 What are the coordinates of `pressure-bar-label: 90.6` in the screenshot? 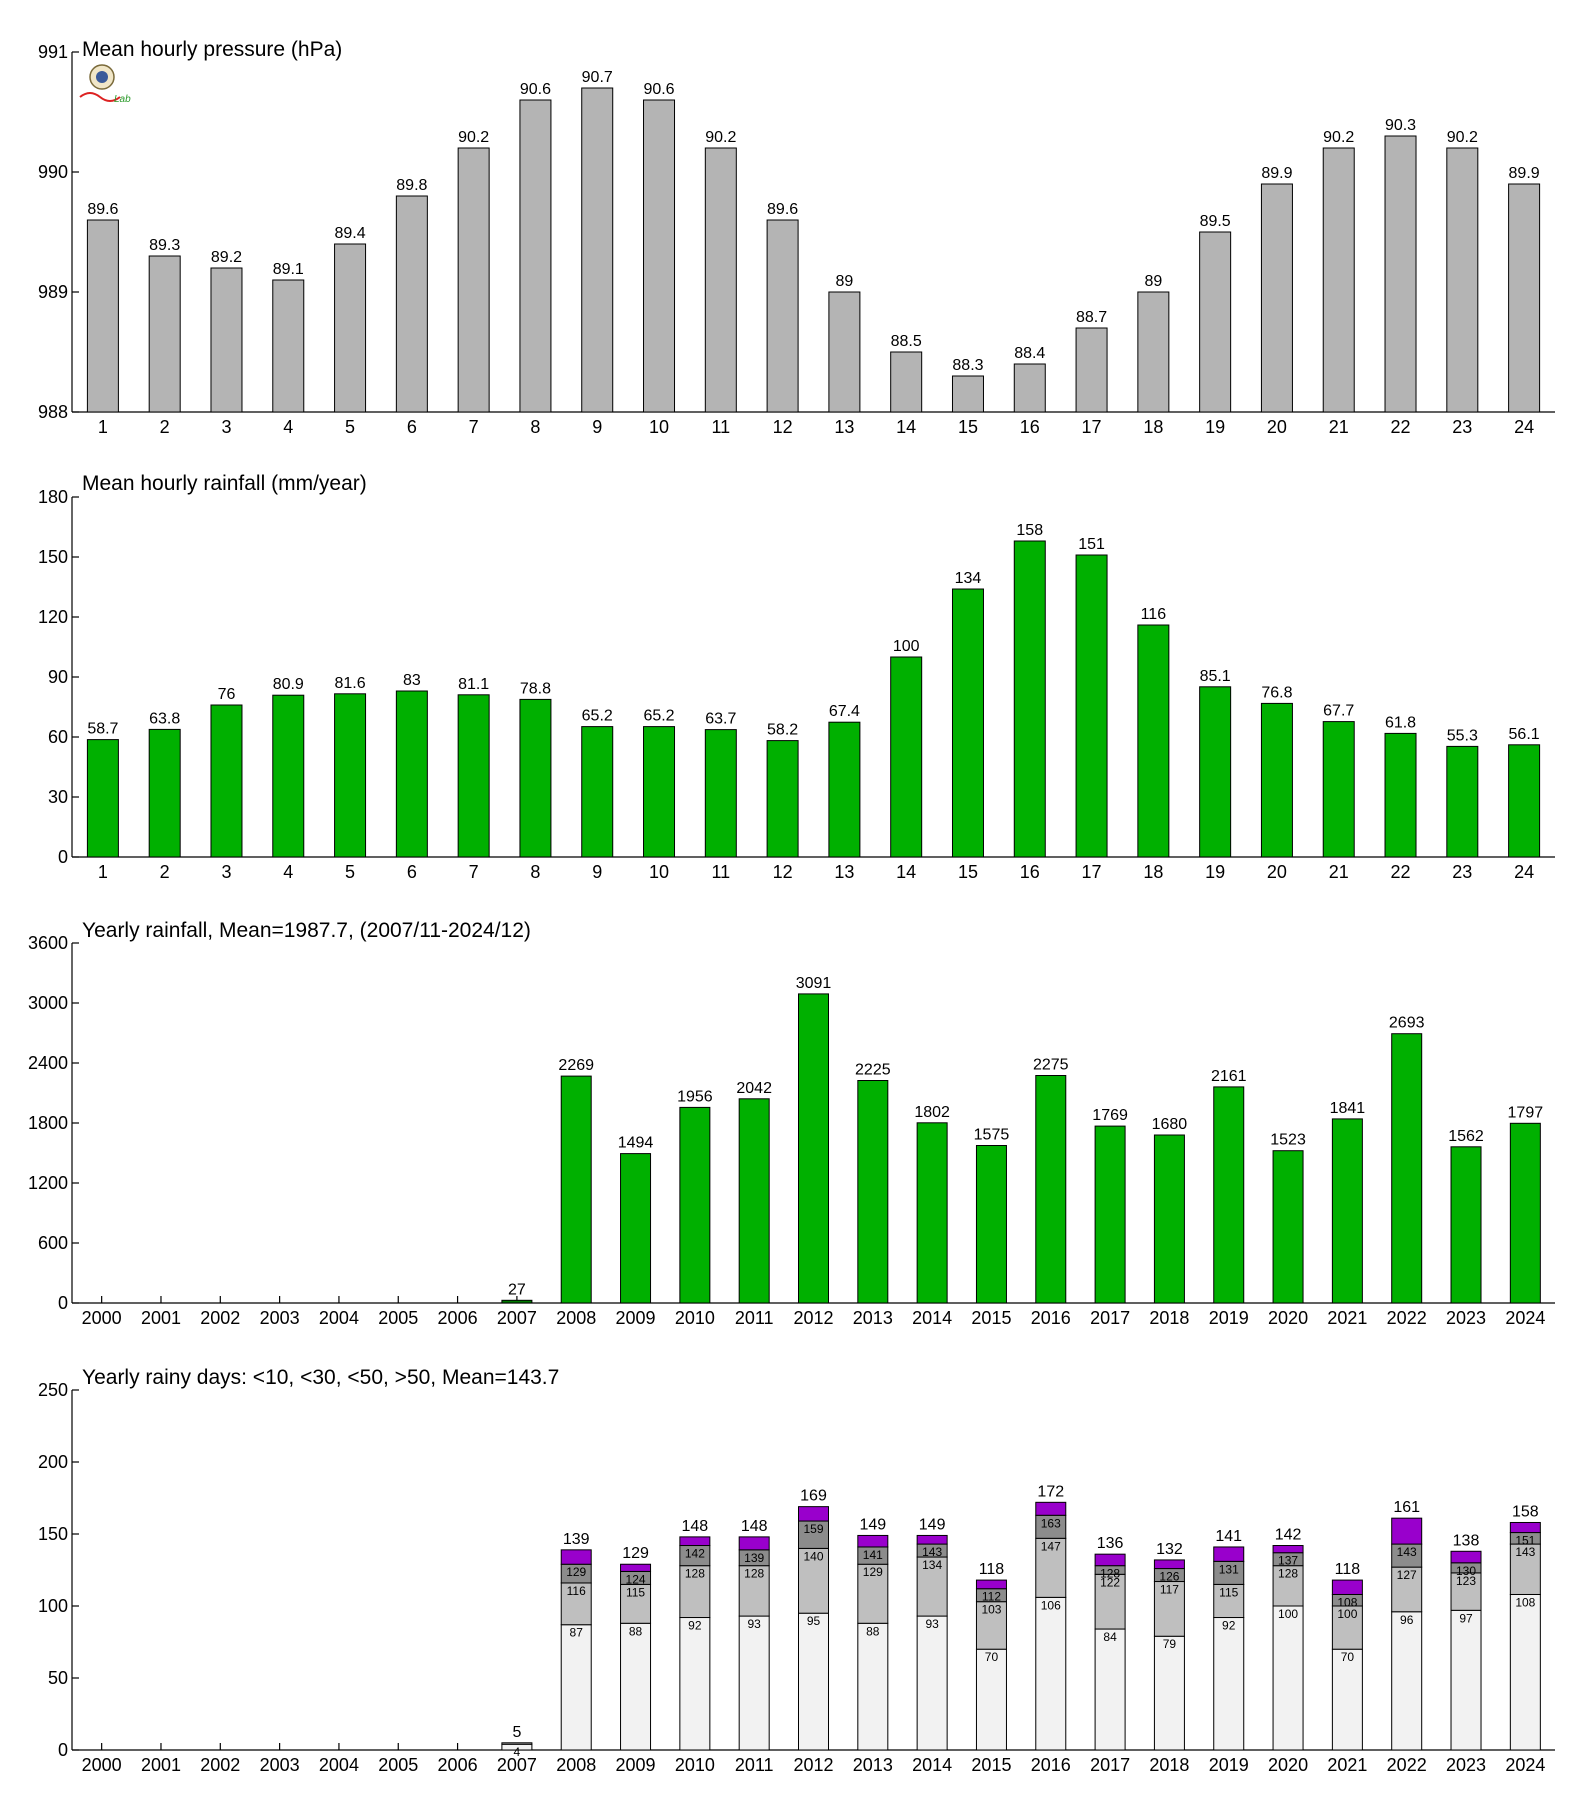 It's located at (535, 89).